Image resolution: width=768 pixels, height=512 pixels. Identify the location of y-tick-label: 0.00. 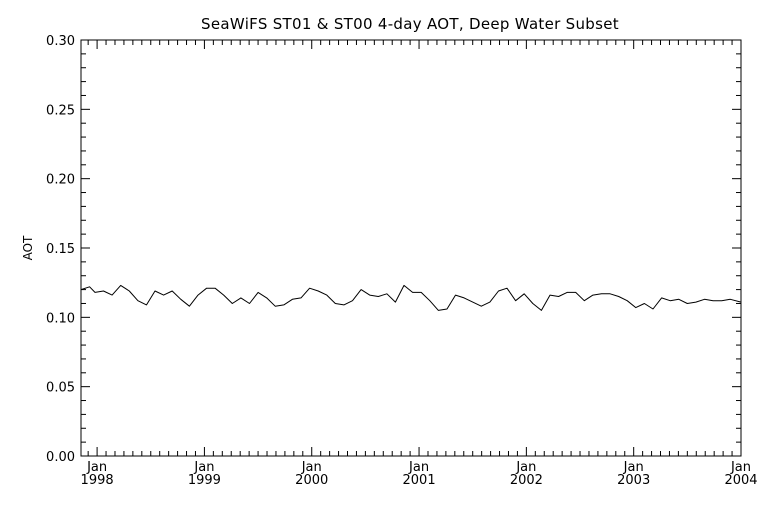
(60, 457).